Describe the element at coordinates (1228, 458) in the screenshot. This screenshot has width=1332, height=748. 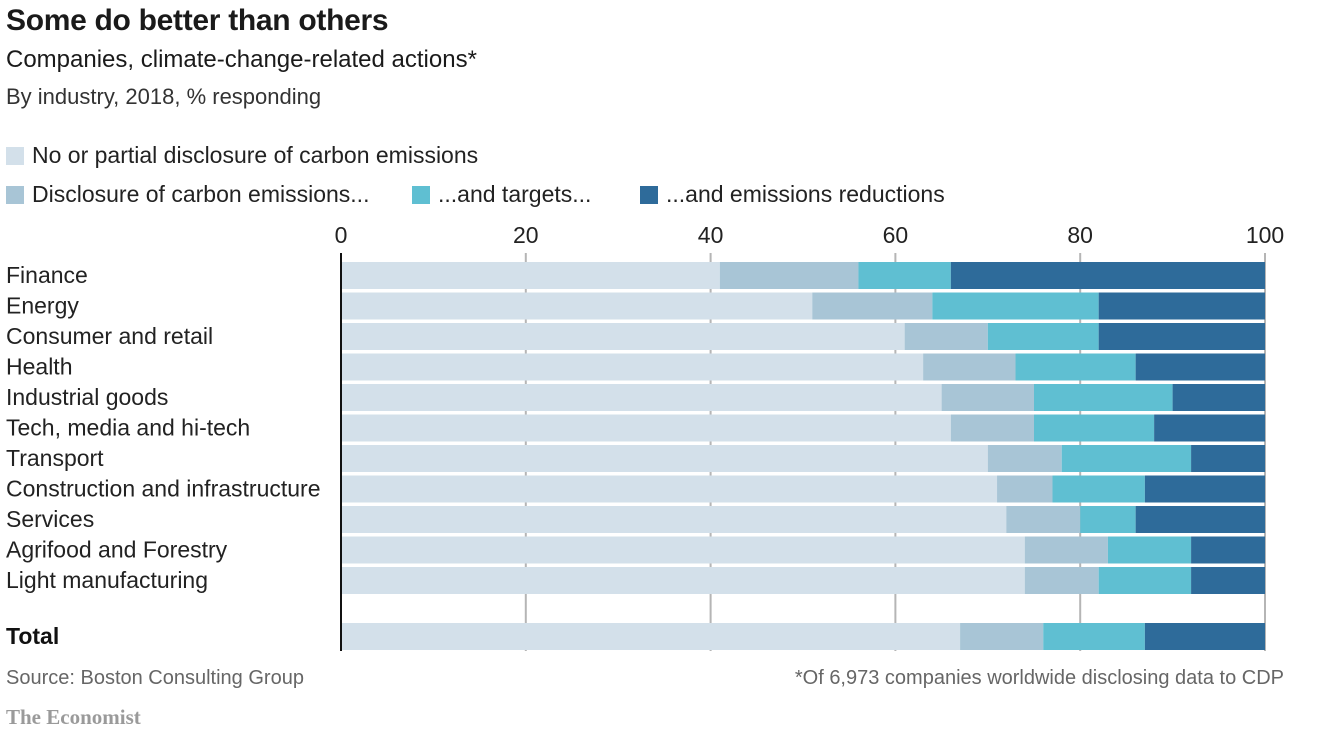
I see `bar-transport-and-emissions-reductions` at that location.